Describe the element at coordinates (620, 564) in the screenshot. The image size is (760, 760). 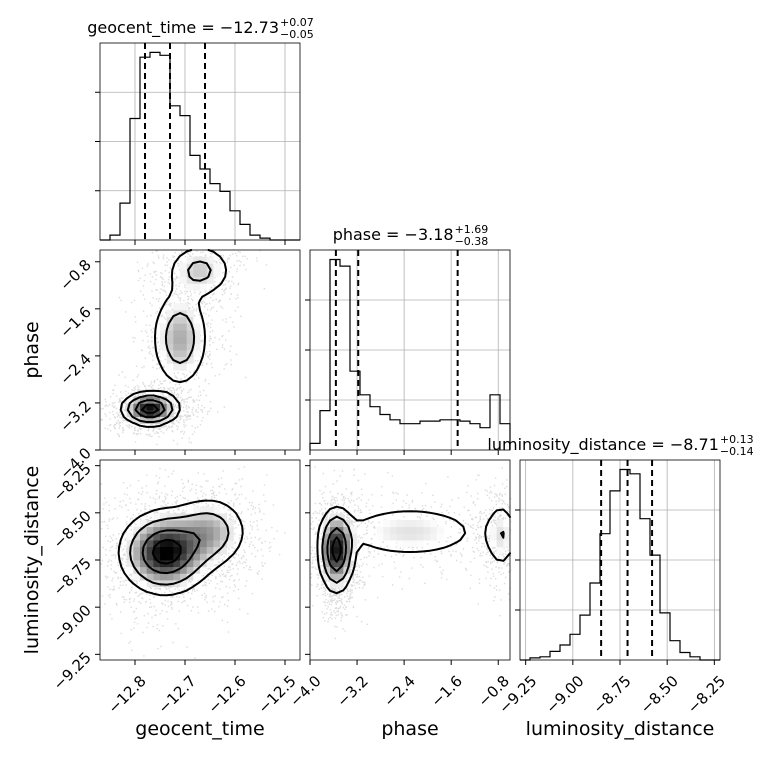
I see `histogram-luminosity_distance` at that location.